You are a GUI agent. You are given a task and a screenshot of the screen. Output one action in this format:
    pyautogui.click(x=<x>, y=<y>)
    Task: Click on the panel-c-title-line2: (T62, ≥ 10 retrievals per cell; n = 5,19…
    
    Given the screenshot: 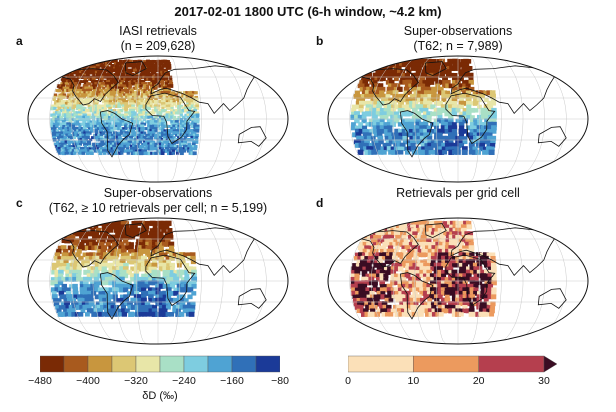 What is the action you would take?
    pyautogui.click(x=158, y=208)
    